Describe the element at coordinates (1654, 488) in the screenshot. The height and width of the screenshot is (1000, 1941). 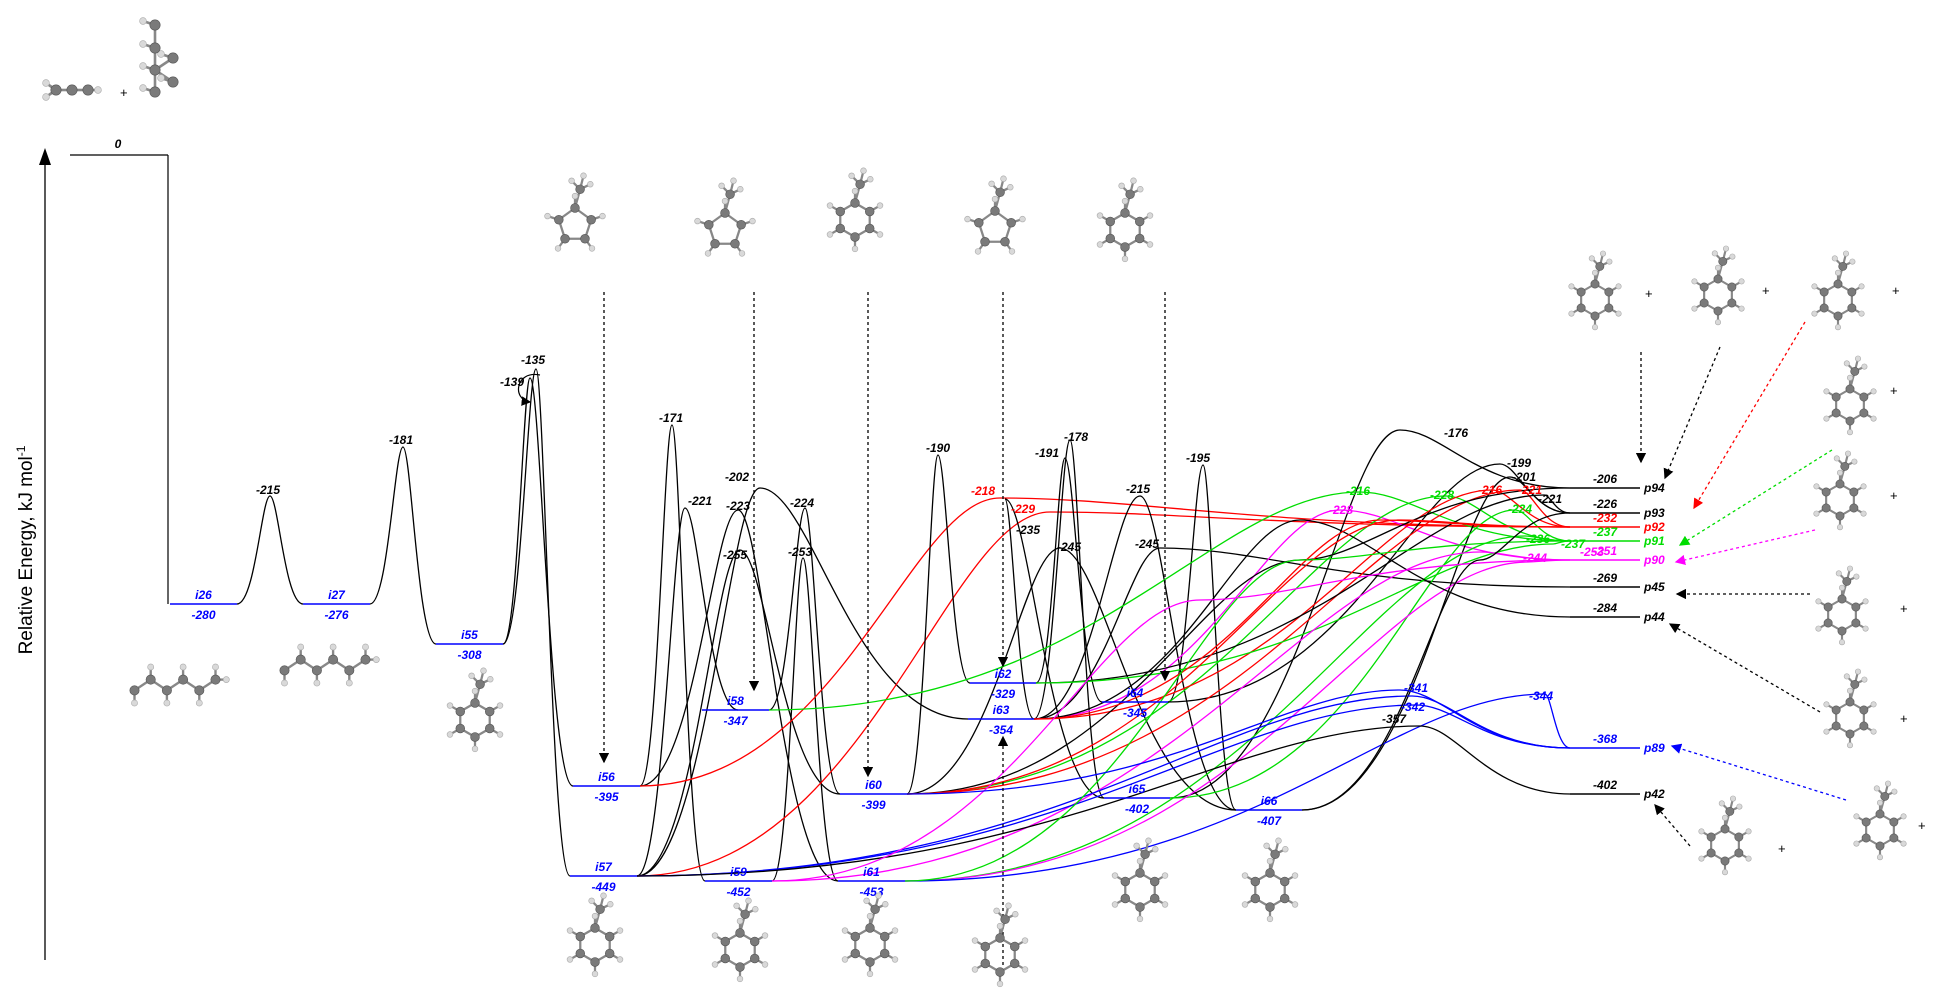
I see `label-p94: p94` at that location.